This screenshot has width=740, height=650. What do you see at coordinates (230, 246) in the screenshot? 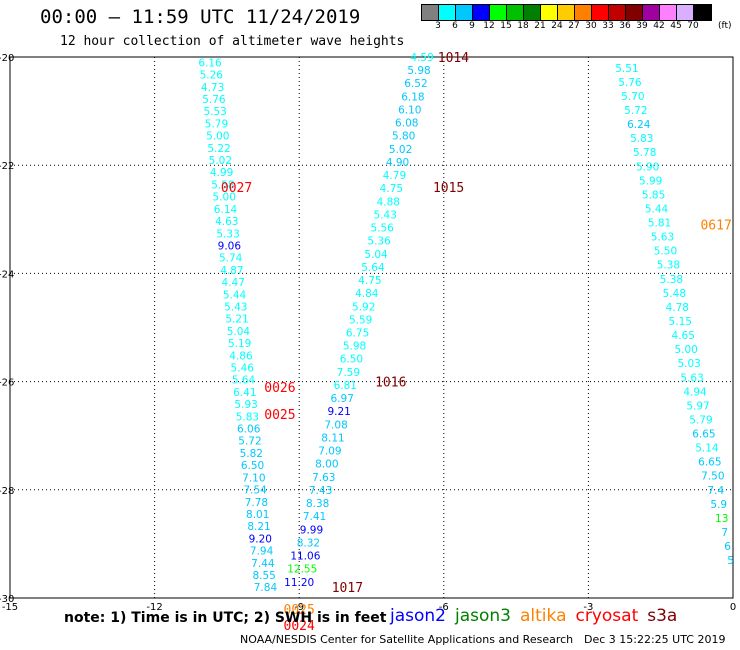
I see `track1-value: 9.06` at bounding box center [230, 246].